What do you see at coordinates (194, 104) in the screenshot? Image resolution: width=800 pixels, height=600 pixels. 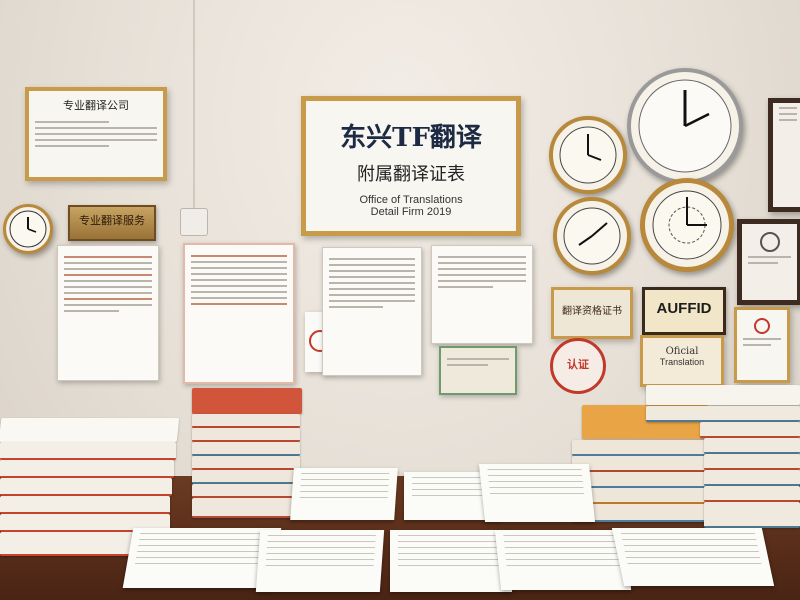 I see `power-cable` at bounding box center [194, 104].